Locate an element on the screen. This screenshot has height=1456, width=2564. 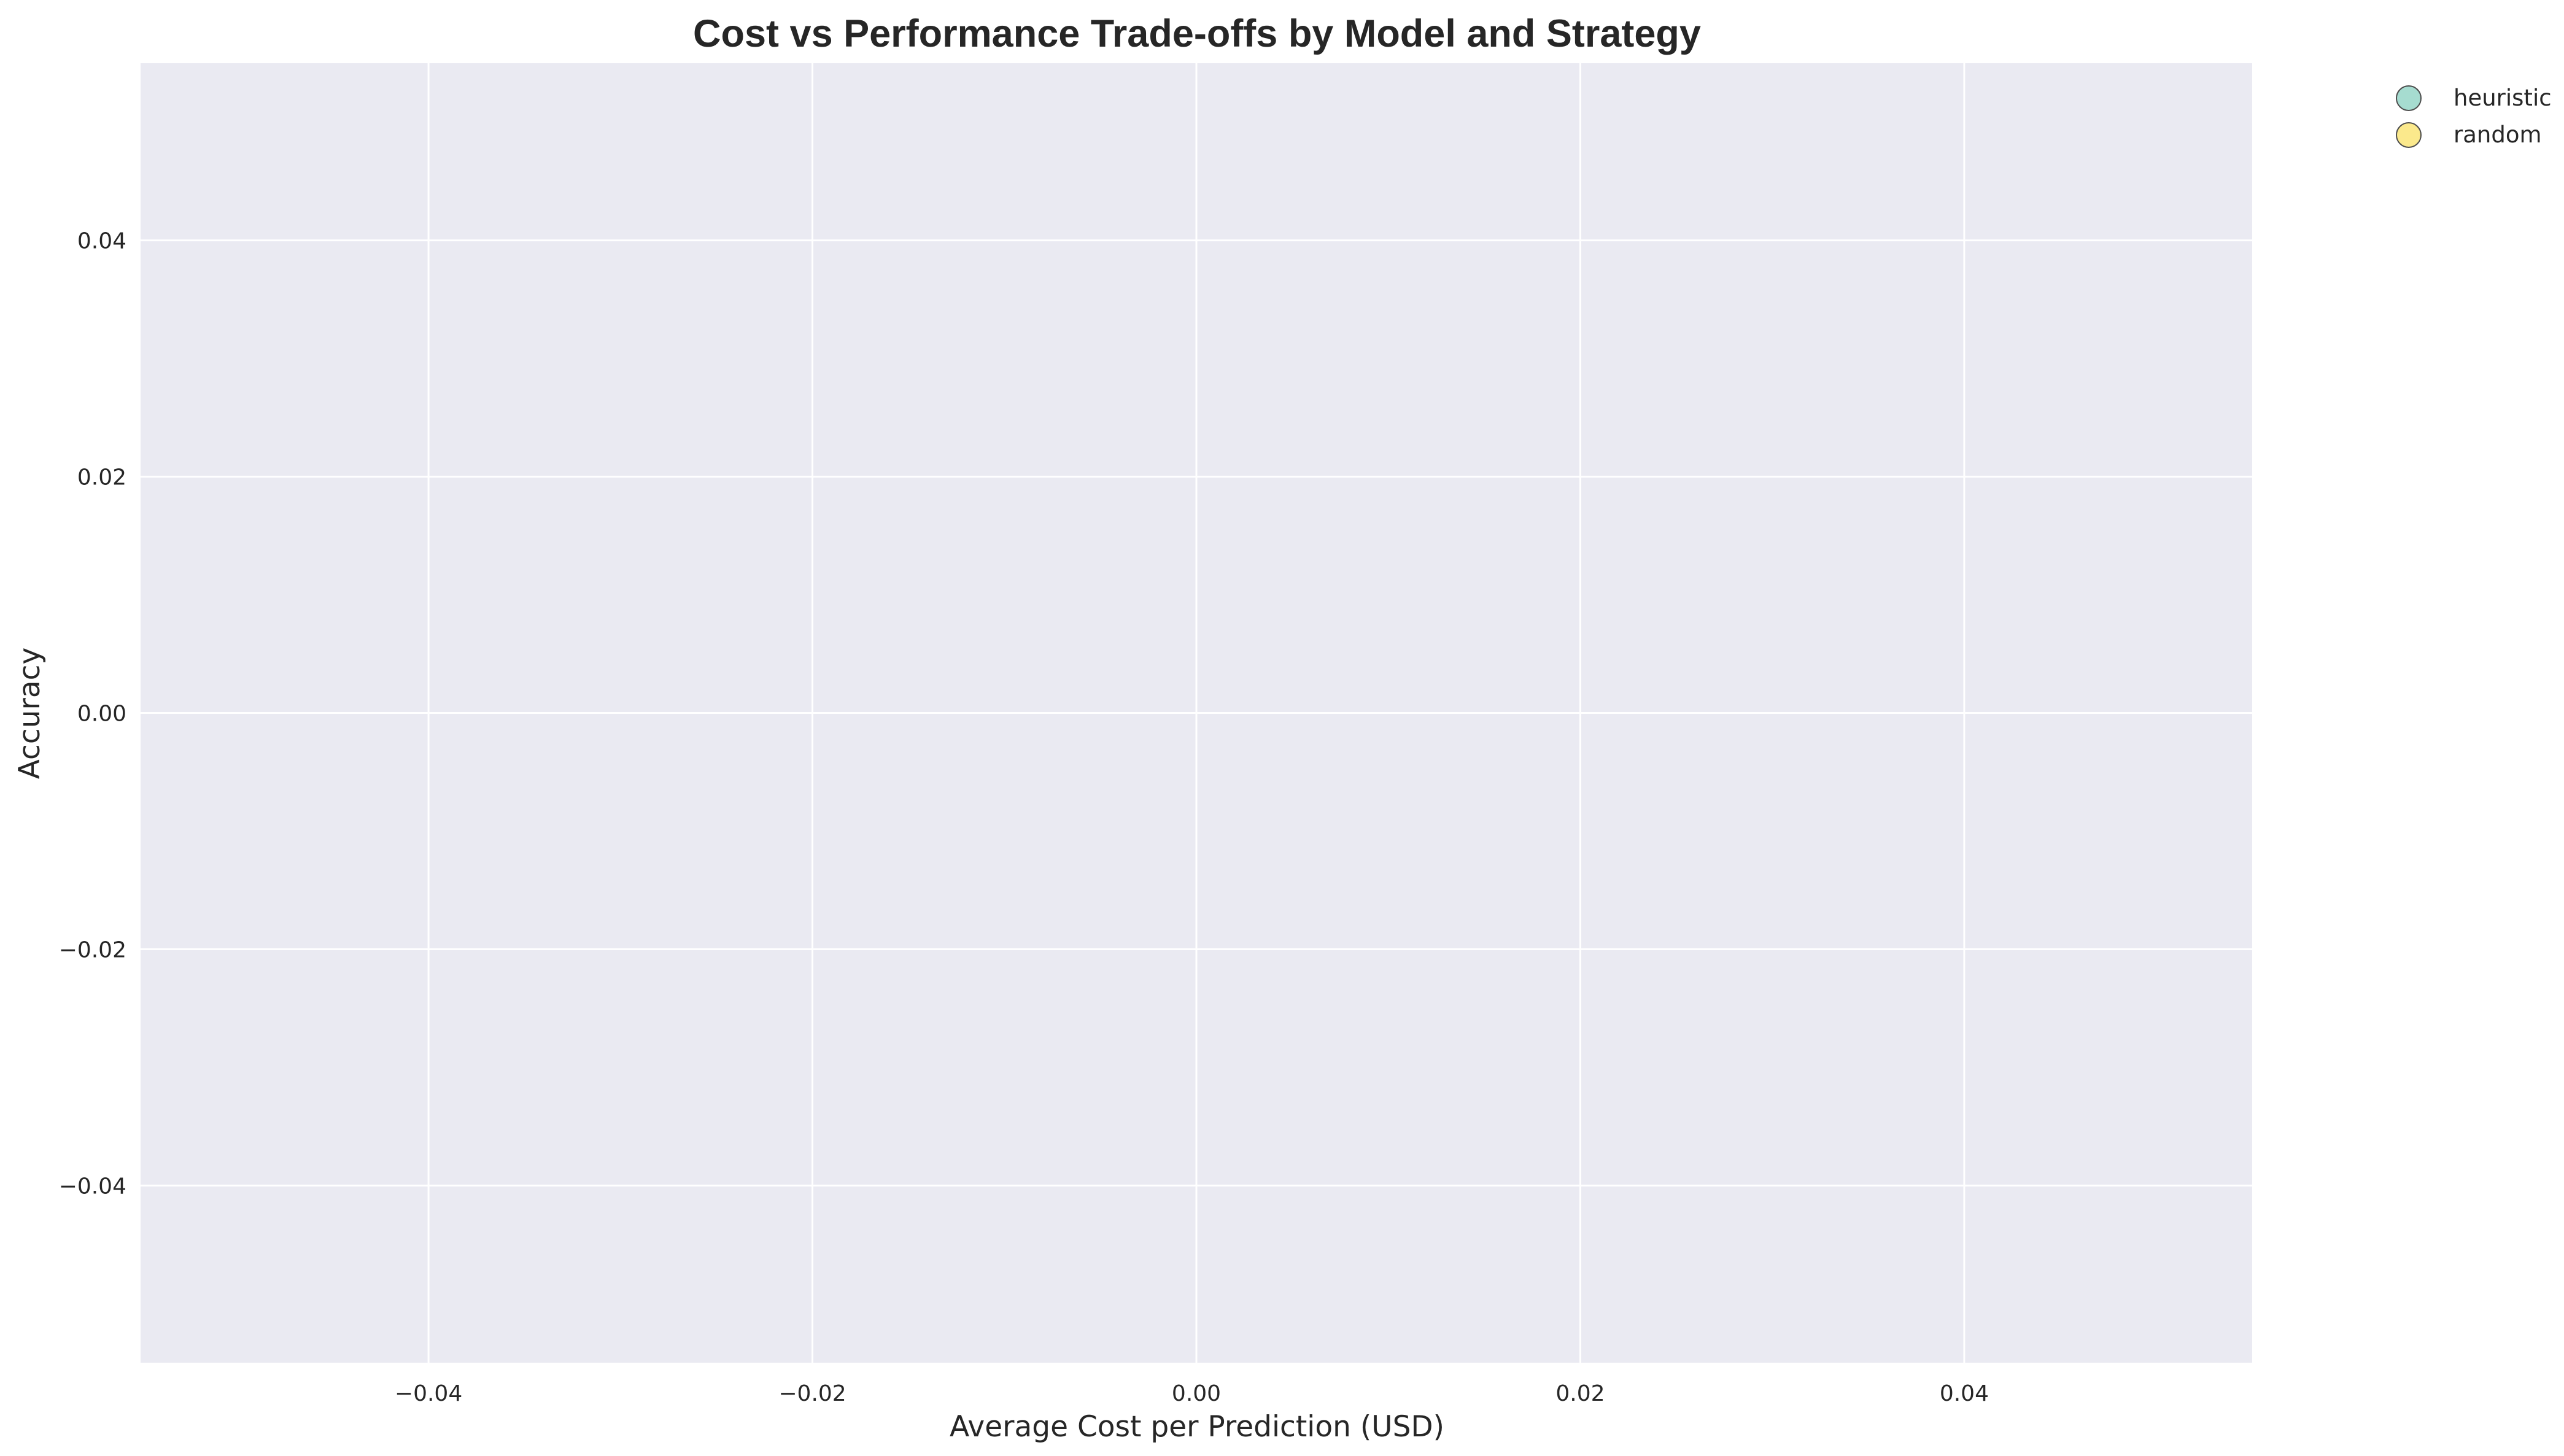
y-axis-label: Accuracy is located at coordinates (30, 714).